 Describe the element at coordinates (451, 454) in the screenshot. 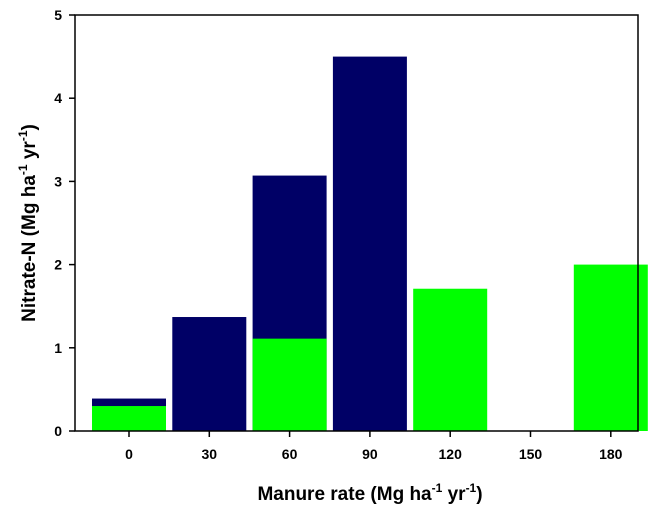

I see `x-tick-label: 120` at that location.